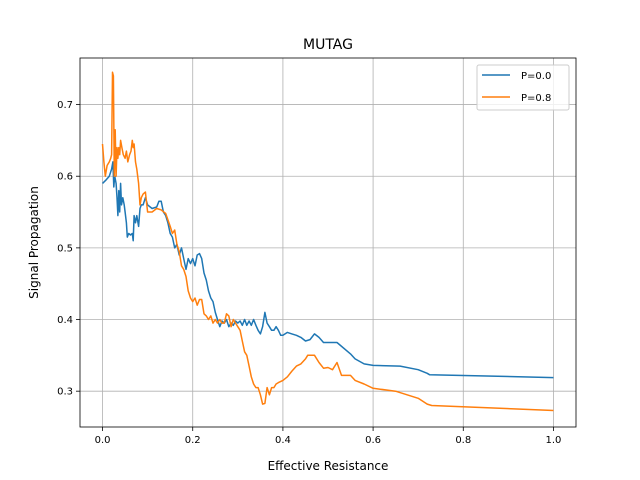 The image size is (640, 480). I want to click on legend-label-p08: P=0.8, so click(536, 98).